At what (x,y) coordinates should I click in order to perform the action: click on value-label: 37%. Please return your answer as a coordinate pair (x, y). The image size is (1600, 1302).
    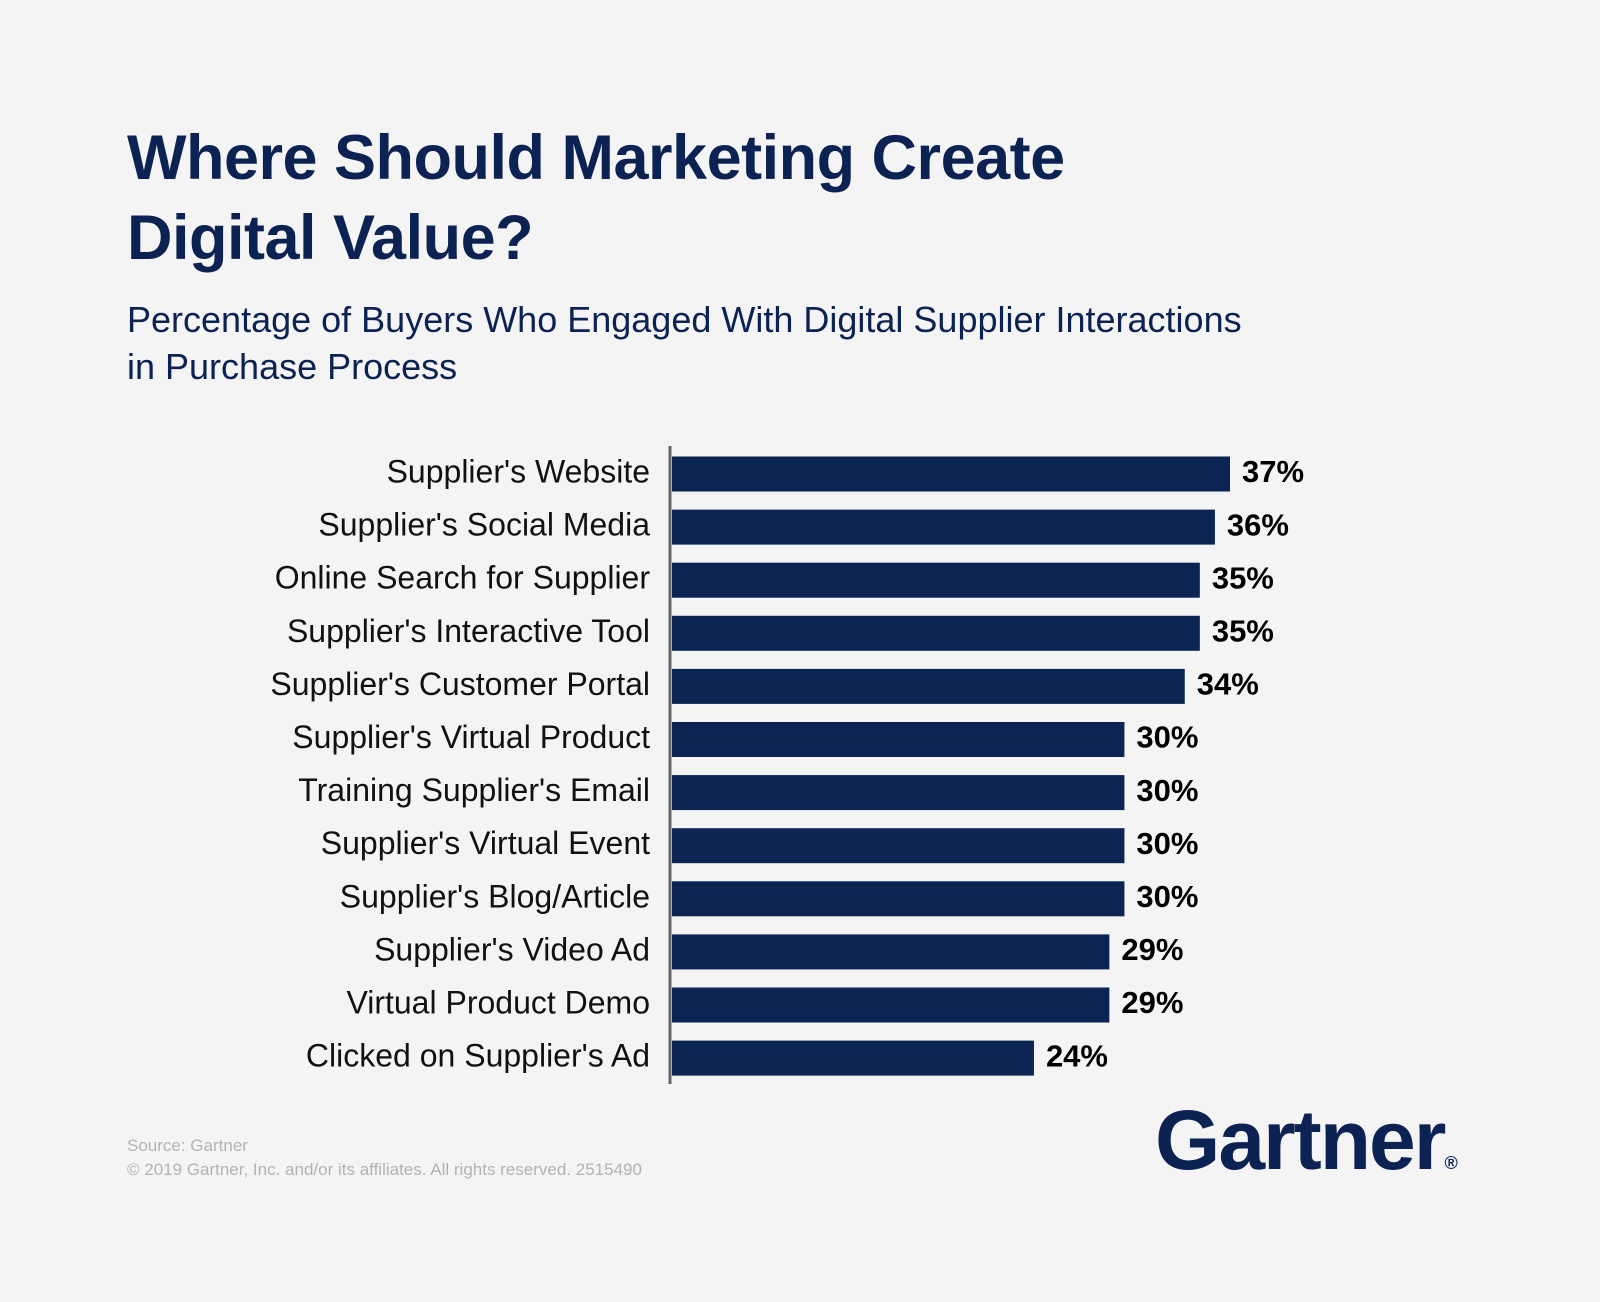
    Looking at the image, I should click on (1273, 471).